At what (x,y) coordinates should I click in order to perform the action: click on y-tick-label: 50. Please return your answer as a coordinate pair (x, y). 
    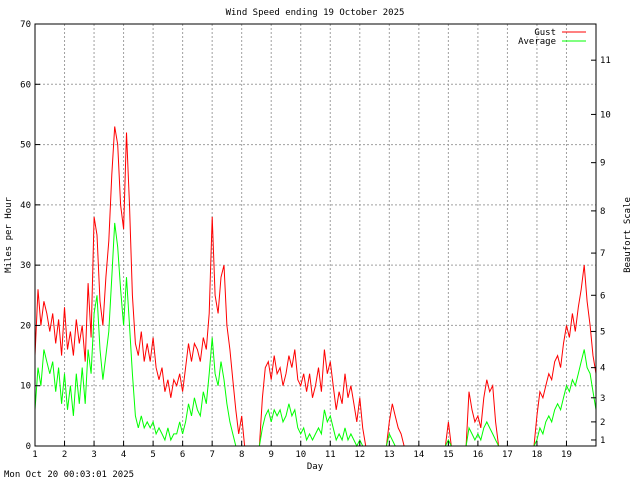
    Looking at the image, I should click on (25, 146).